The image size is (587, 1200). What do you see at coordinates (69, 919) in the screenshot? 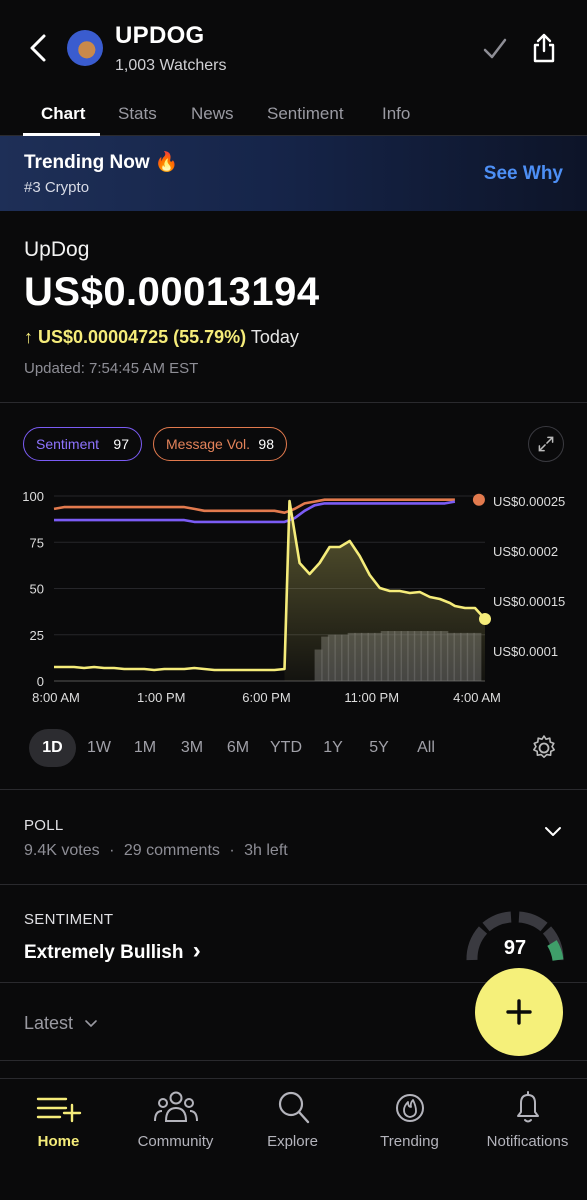
I see `sentiment-label: SENTIMENT` at bounding box center [69, 919].